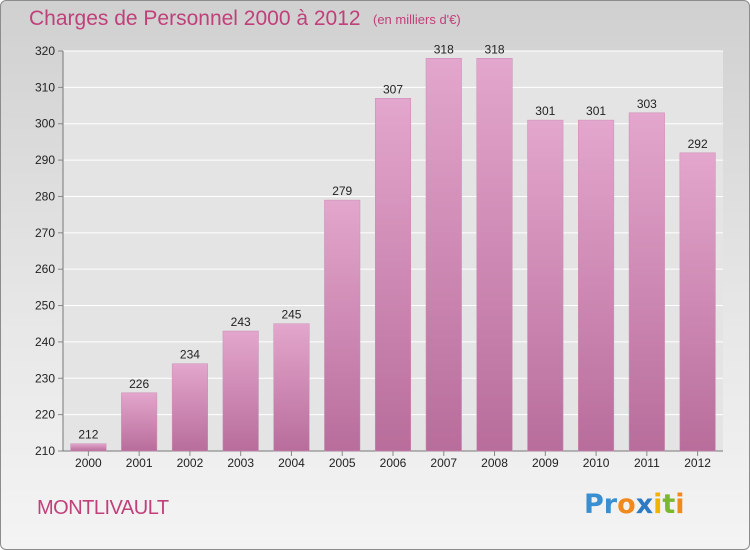  Describe the element at coordinates (545, 463) in the screenshot. I see `x-tick-label: 2009` at that location.